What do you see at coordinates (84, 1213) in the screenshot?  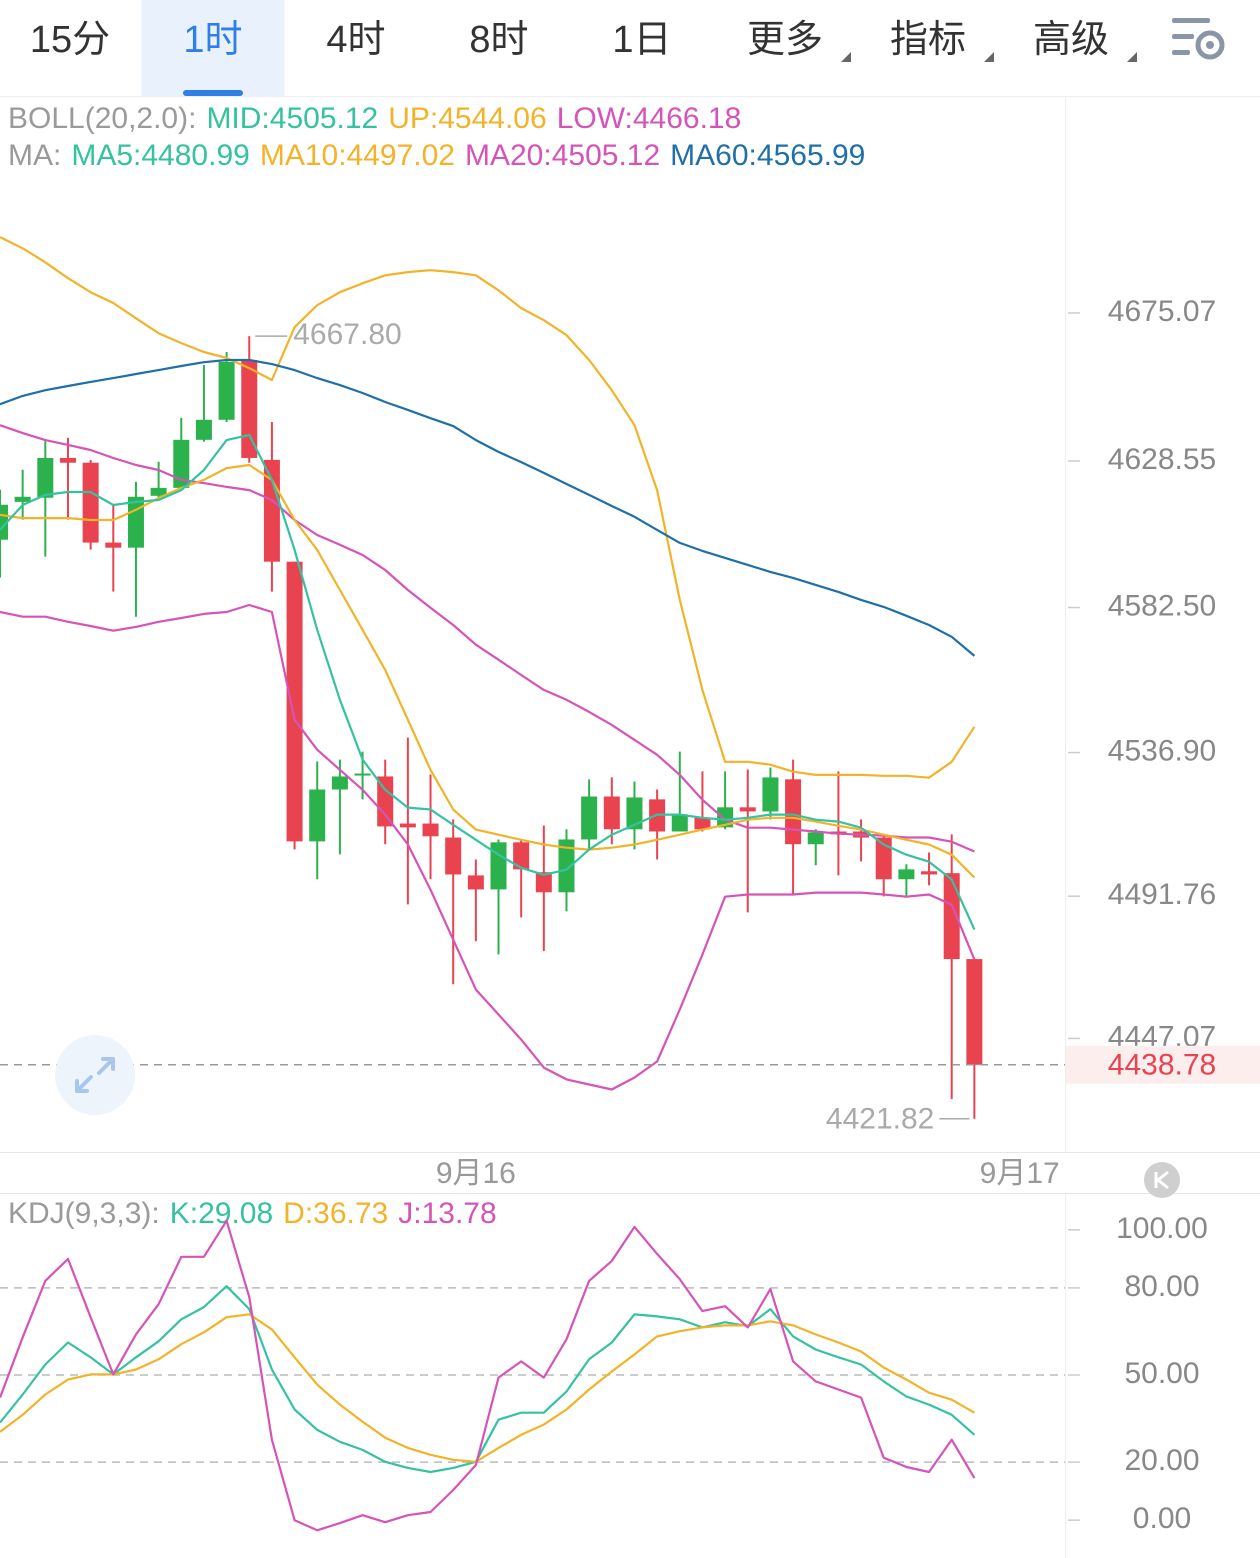 I see `legend-title: KDJ(9,3,3):` at bounding box center [84, 1213].